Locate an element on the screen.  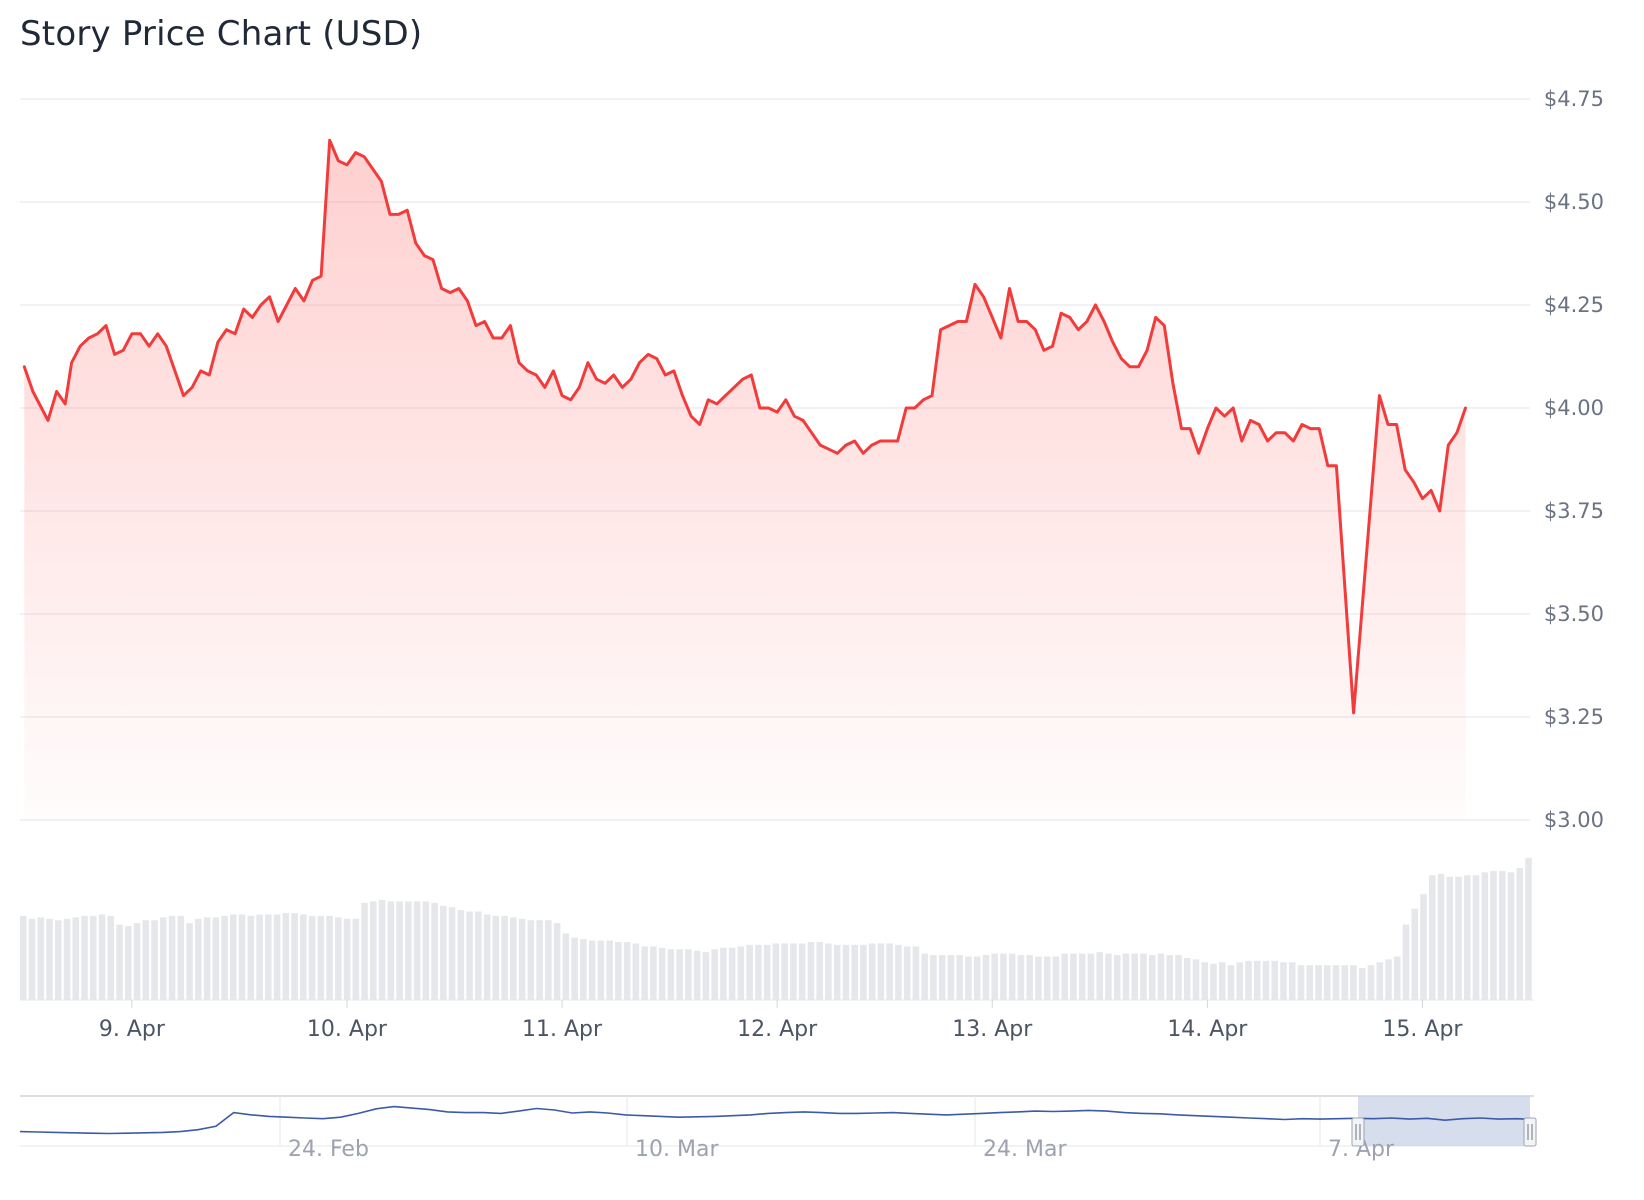
navigator-selection is located at coordinates (1444, 1121).